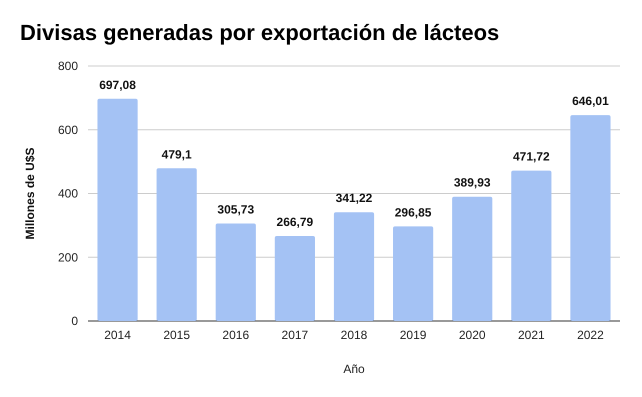  I want to click on x-tick-label: 2021, so click(532, 335).